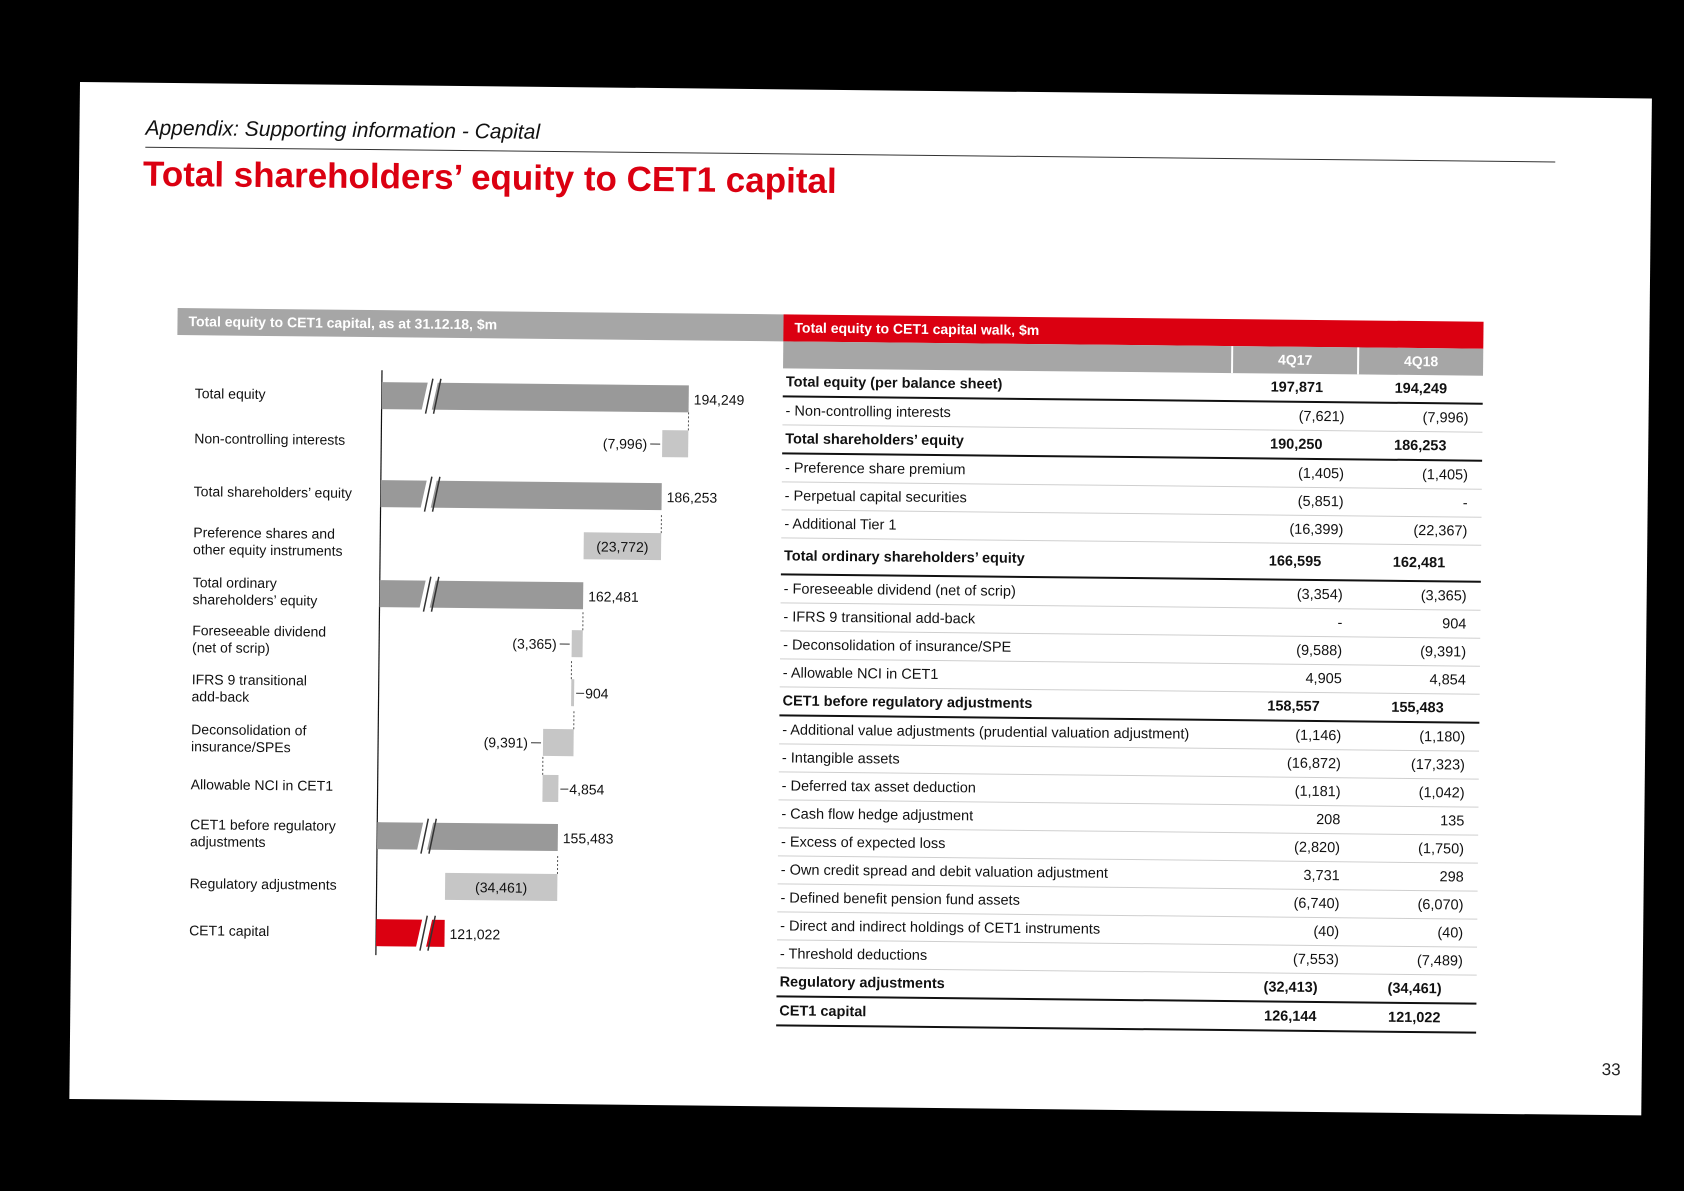 The image size is (1684, 1191). What do you see at coordinates (1340, 622) in the screenshot?
I see `value-4q17: -` at bounding box center [1340, 622].